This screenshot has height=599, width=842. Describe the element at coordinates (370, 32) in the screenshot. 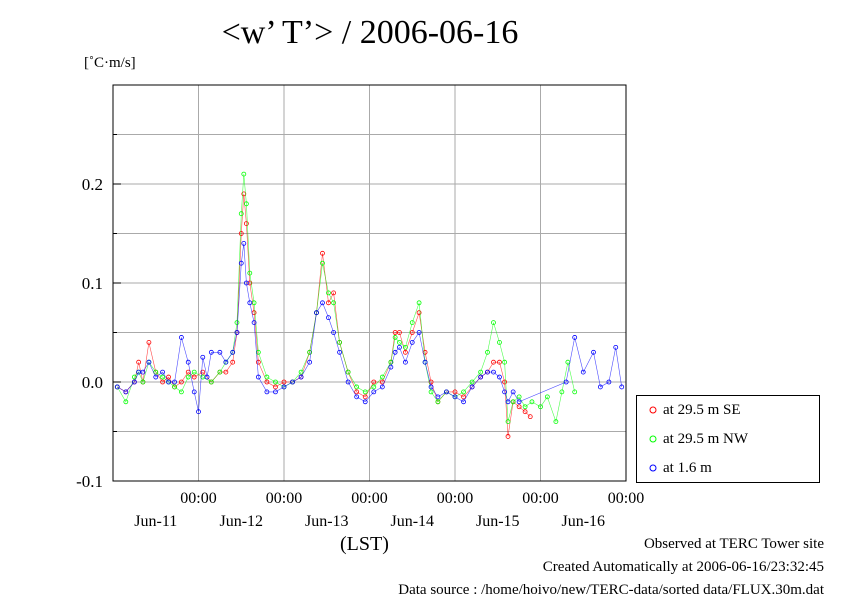

I see `chart-title: <w’ T’> / 2006-06-16` at that location.